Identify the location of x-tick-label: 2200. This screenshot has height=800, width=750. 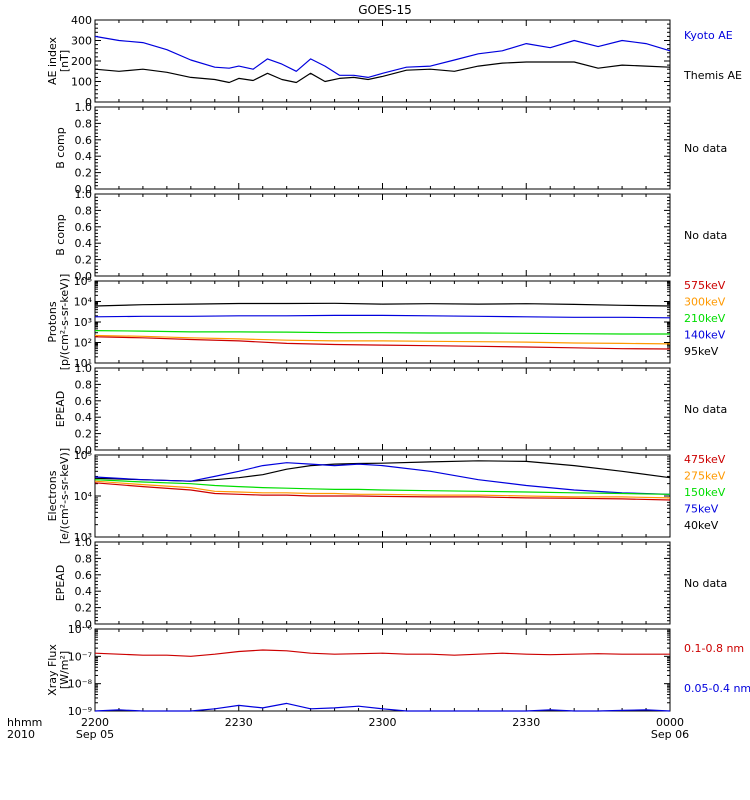
(95, 722).